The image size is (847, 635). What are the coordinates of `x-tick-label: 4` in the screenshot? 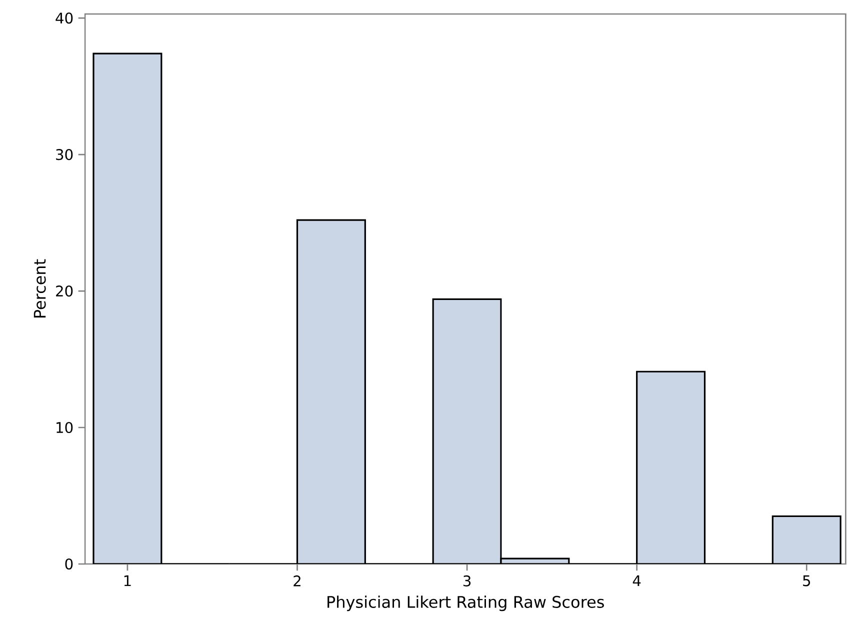 It's located at (636, 580).